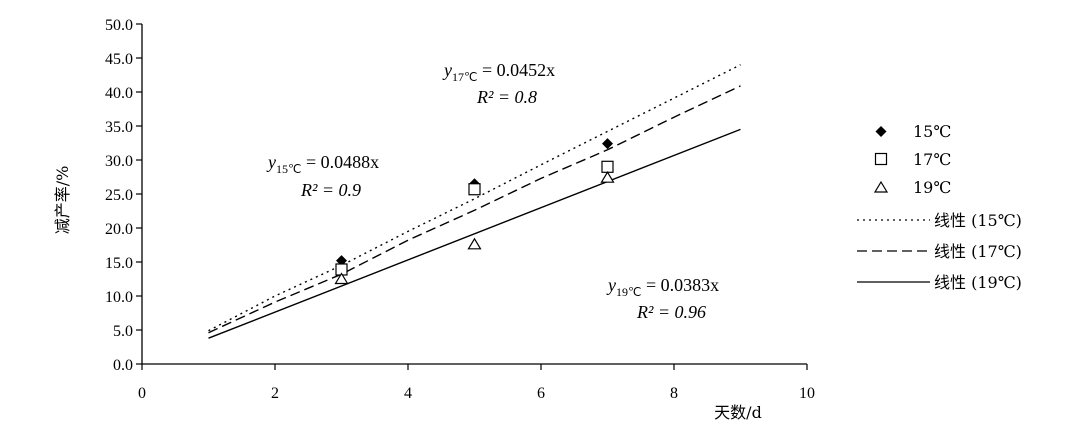  What do you see at coordinates (123, 331) in the screenshot?
I see `y-tick-label: 5.0` at bounding box center [123, 331].